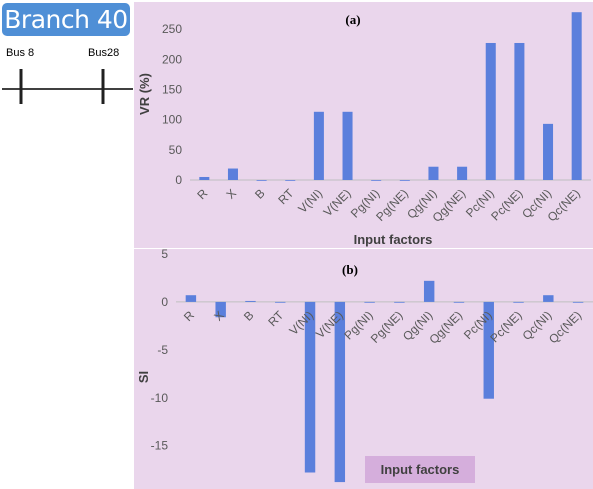 Image resolution: width=593 pixels, height=489 pixels. Describe the element at coordinates (164, 302) in the screenshot. I see `chart-b-y-tick-label: 0` at that location.